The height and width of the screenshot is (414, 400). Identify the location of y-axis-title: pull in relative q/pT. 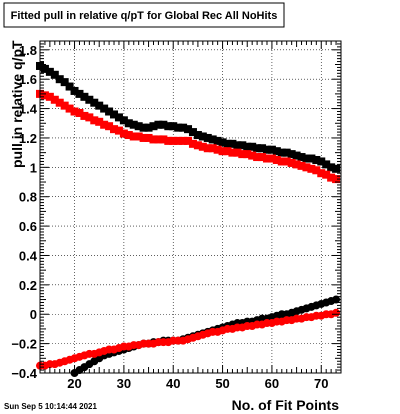
(17, 104).